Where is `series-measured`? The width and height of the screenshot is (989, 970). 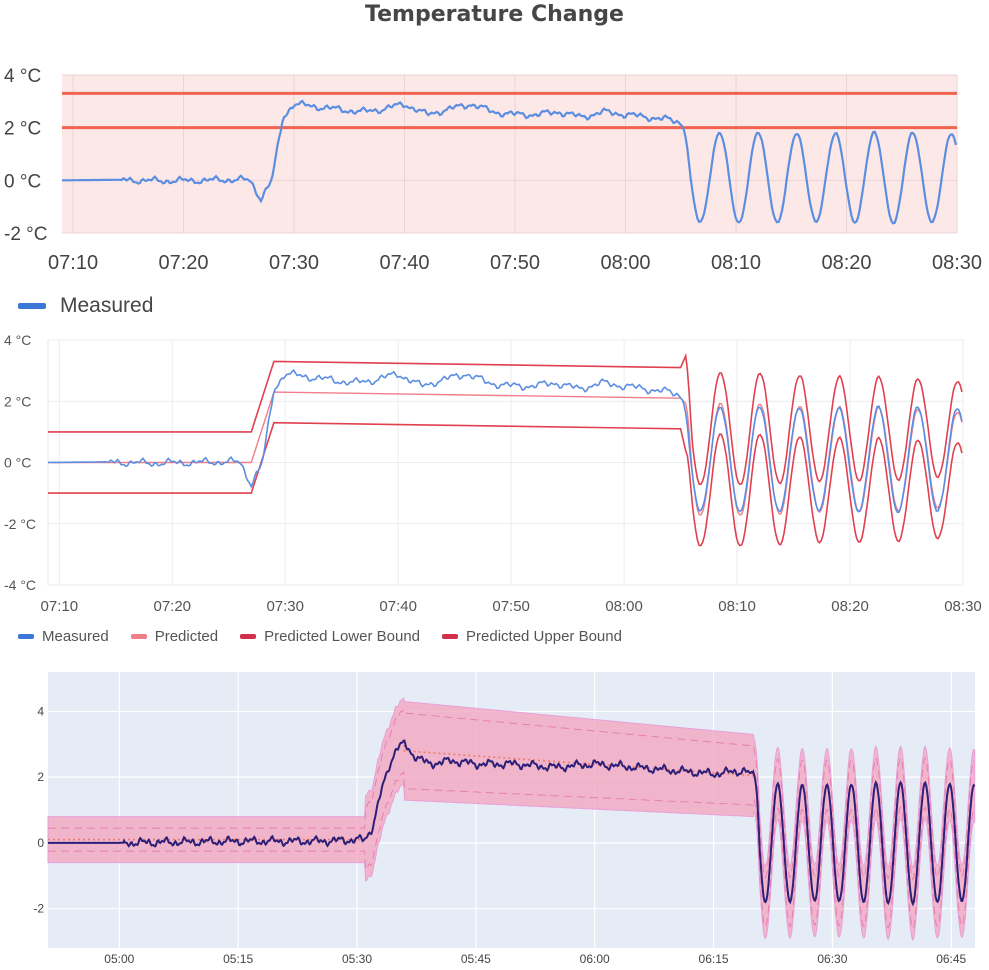 series-measured is located at coordinates (505, 441).